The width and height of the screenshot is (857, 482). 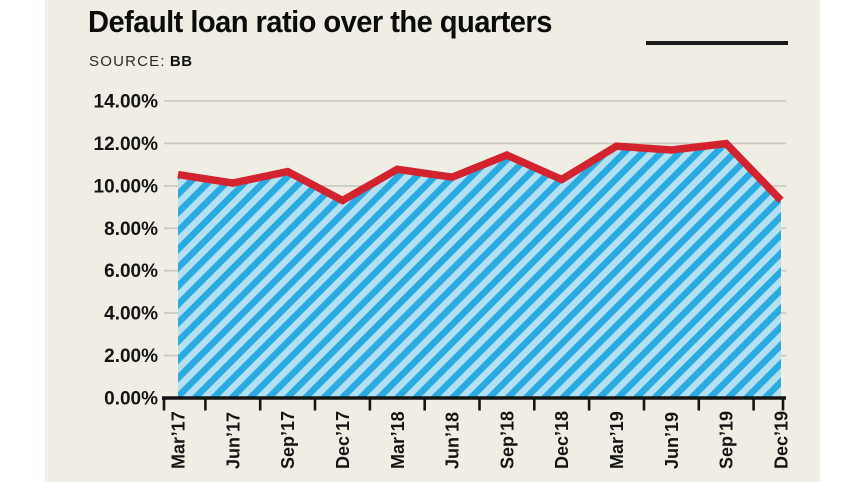 I want to click on source-line: SOURCE: BB, so click(x=141, y=61).